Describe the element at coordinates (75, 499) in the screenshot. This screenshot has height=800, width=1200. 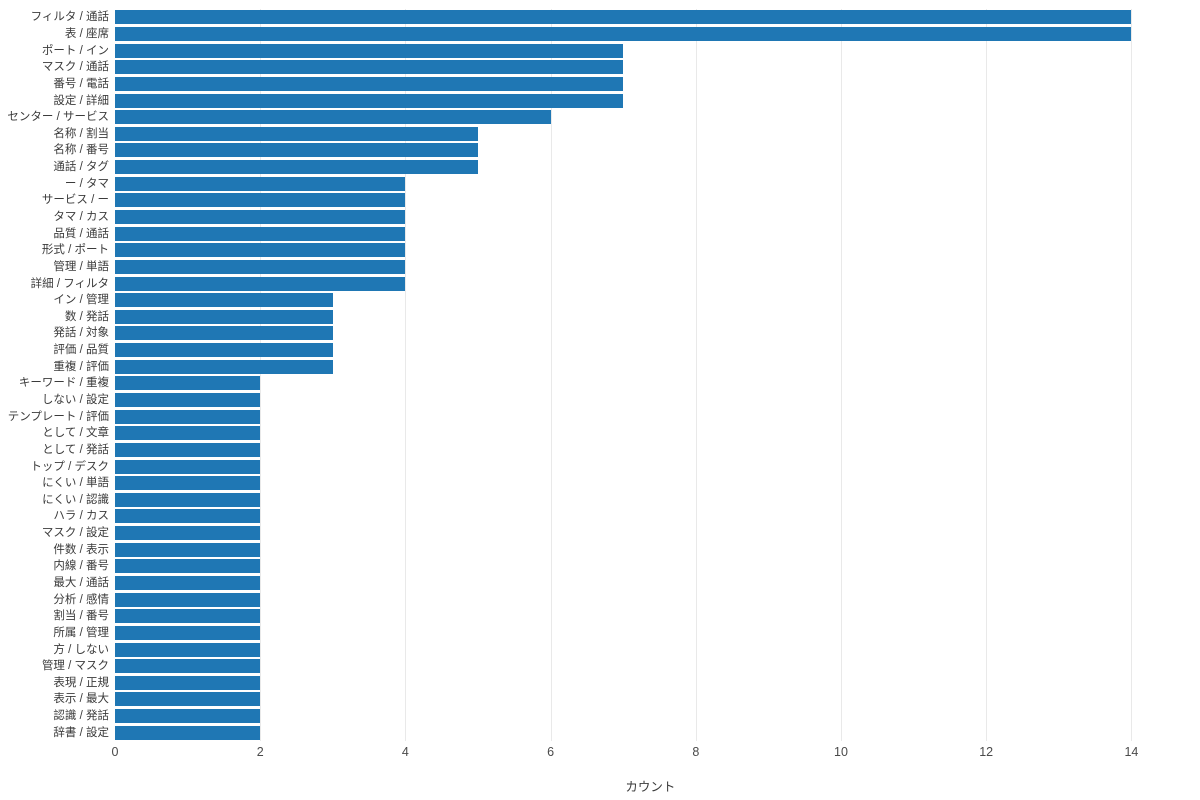
I see `category-label: にくい / 認識` at that location.